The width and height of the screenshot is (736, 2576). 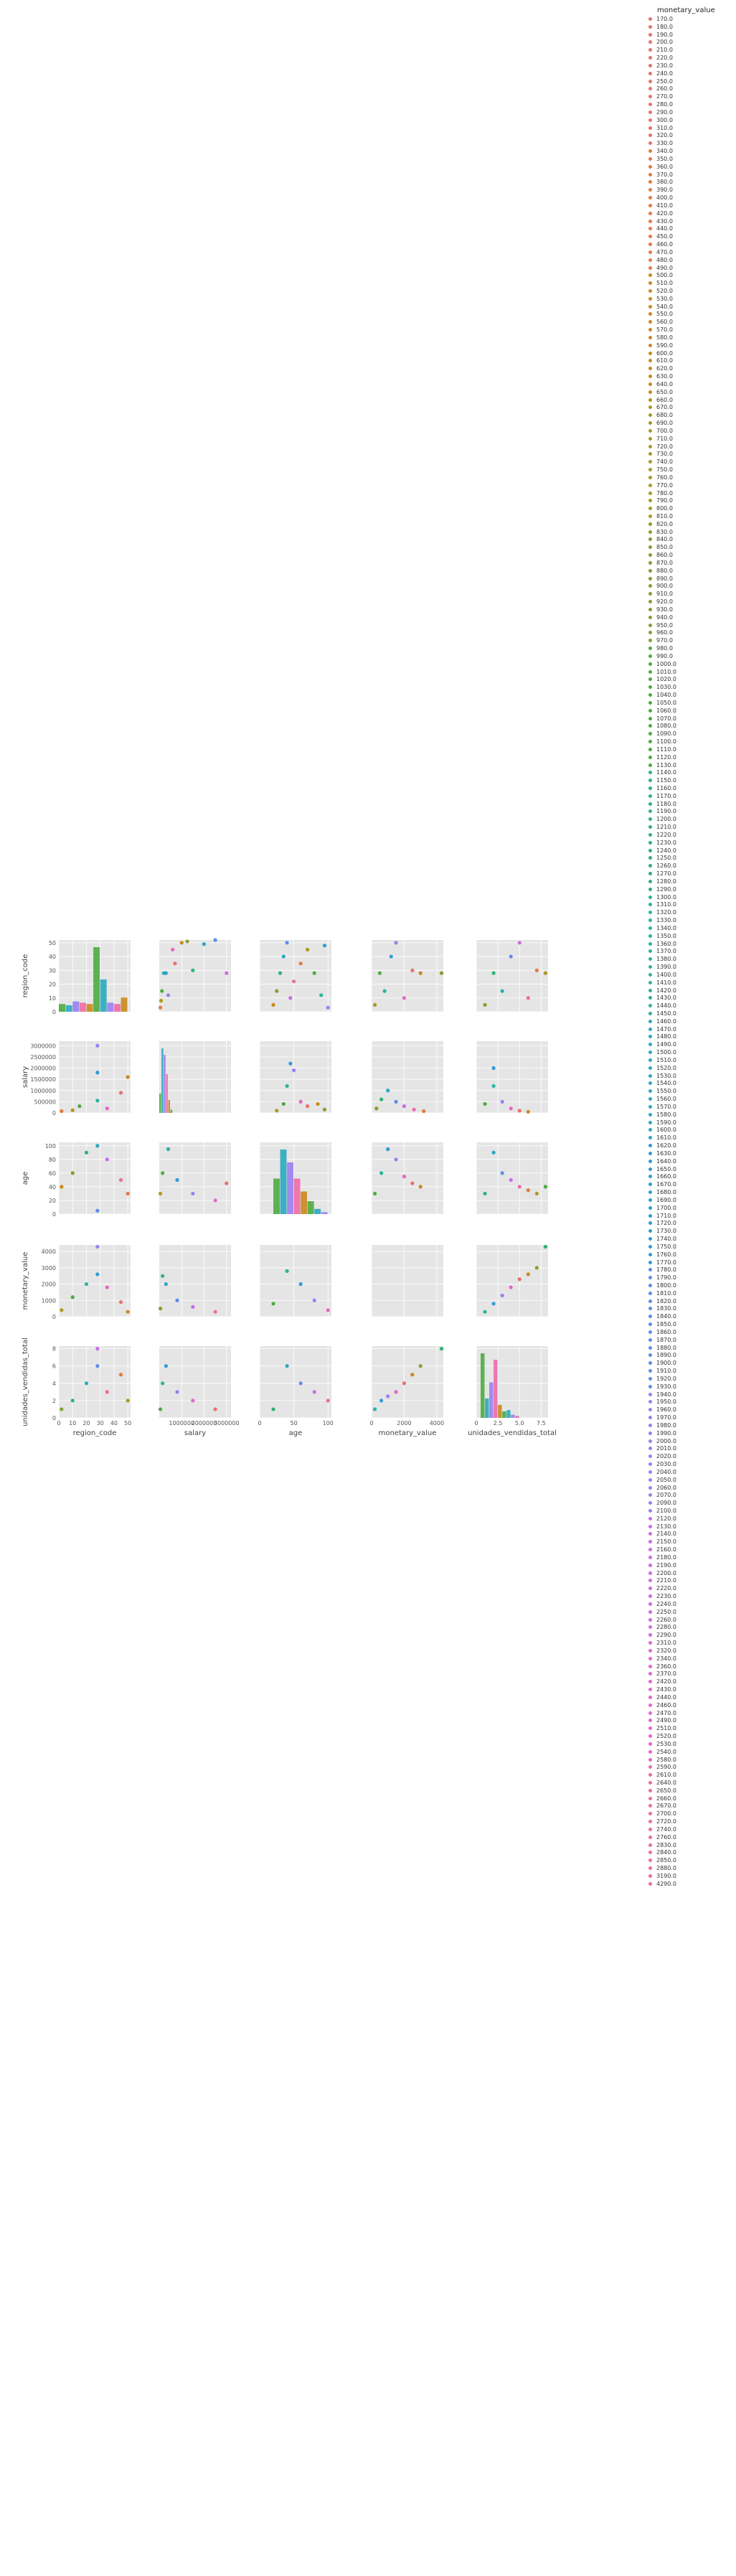 I want to click on legend-item: 1260.0, so click(x=687, y=866).